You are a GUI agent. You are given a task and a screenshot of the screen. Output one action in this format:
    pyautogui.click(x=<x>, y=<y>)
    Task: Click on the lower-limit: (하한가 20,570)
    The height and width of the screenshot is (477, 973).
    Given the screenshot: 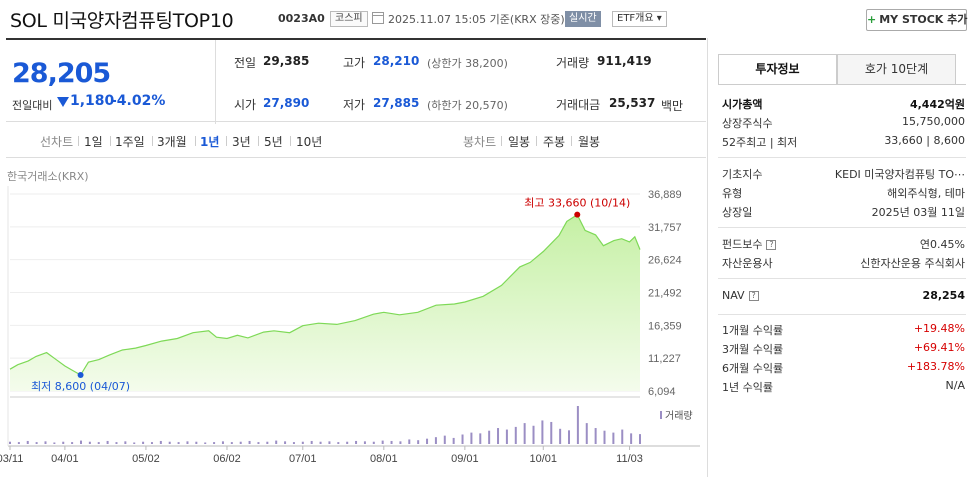 What is the action you would take?
    pyautogui.click(x=467, y=105)
    